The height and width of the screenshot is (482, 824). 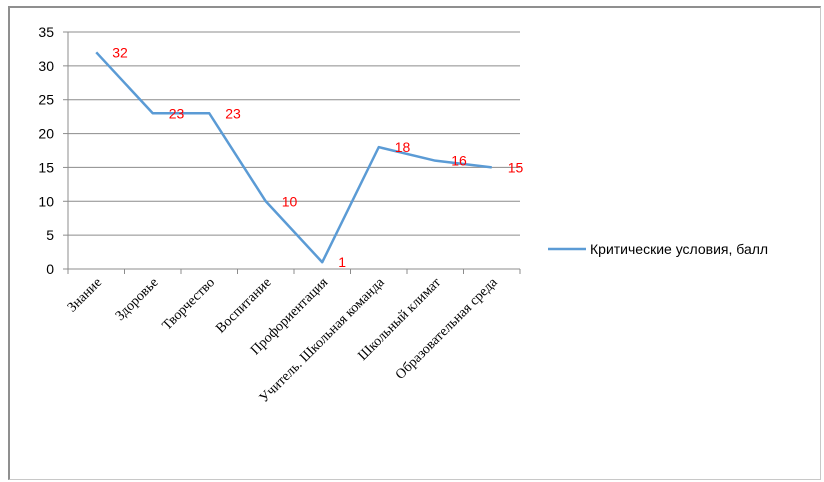 I want to click on data-label: 18, so click(x=403, y=147).